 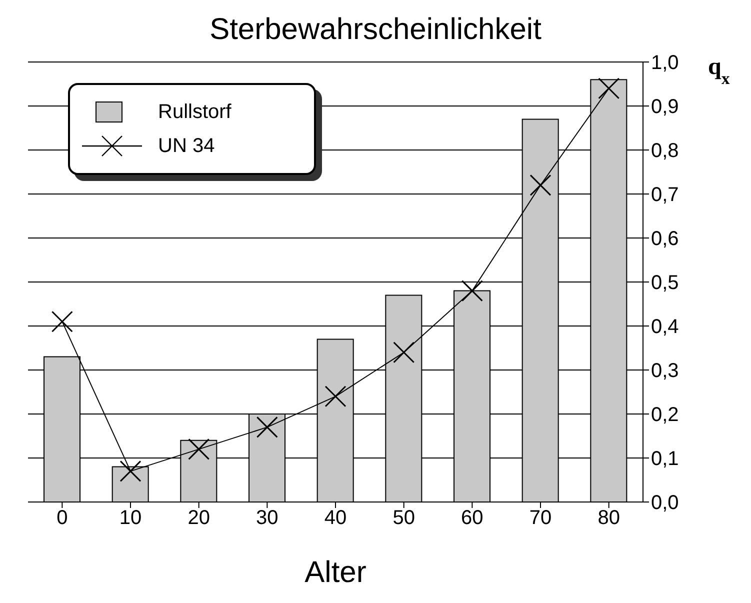 What do you see at coordinates (665, 327) in the screenshot?
I see `y-tick-label: 0,4` at bounding box center [665, 327].